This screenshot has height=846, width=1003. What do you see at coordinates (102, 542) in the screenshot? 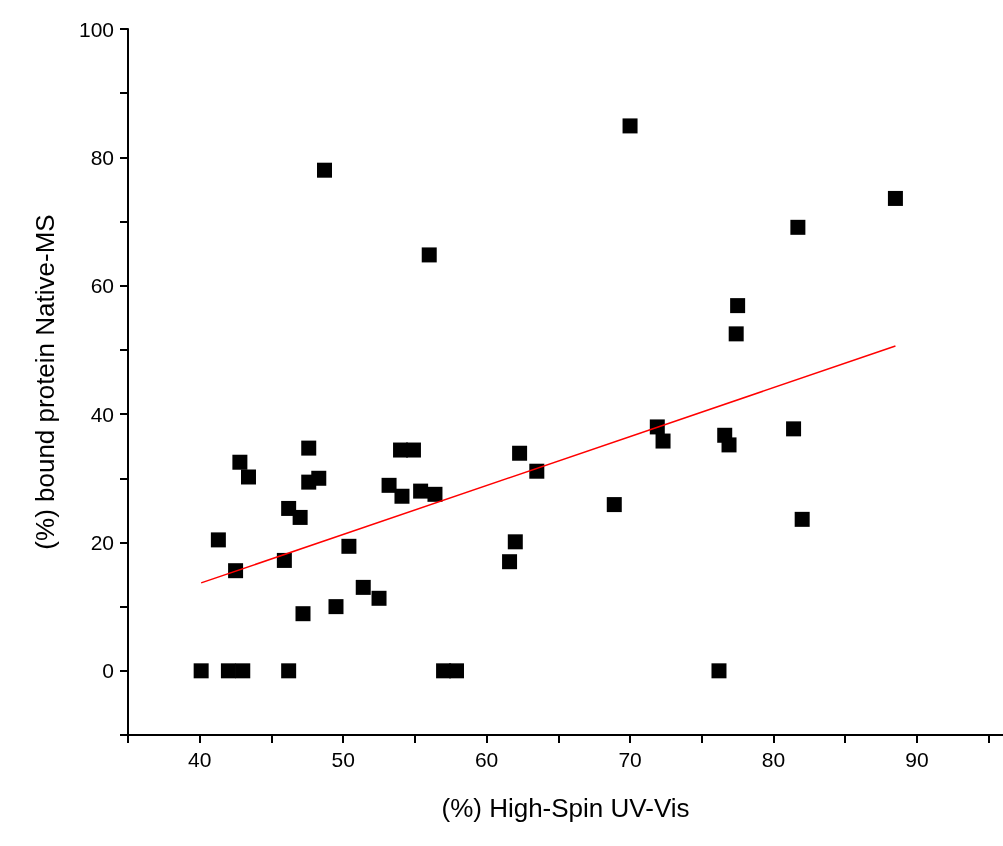
I see `y-tick-label: 20` at bounding box center [102, 542].